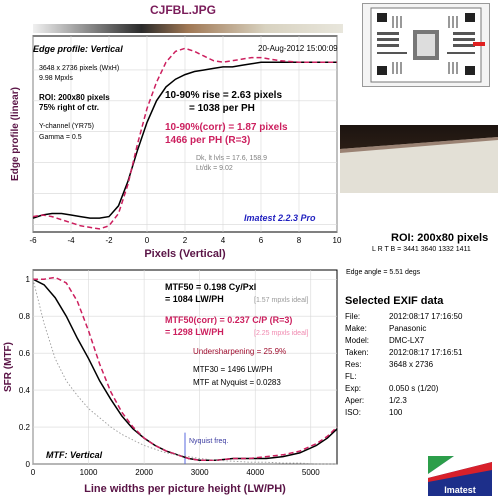  I want to click on edge-corr-line-1: 10-90%(corr) = 1.87 pixels, so click(226, 127).